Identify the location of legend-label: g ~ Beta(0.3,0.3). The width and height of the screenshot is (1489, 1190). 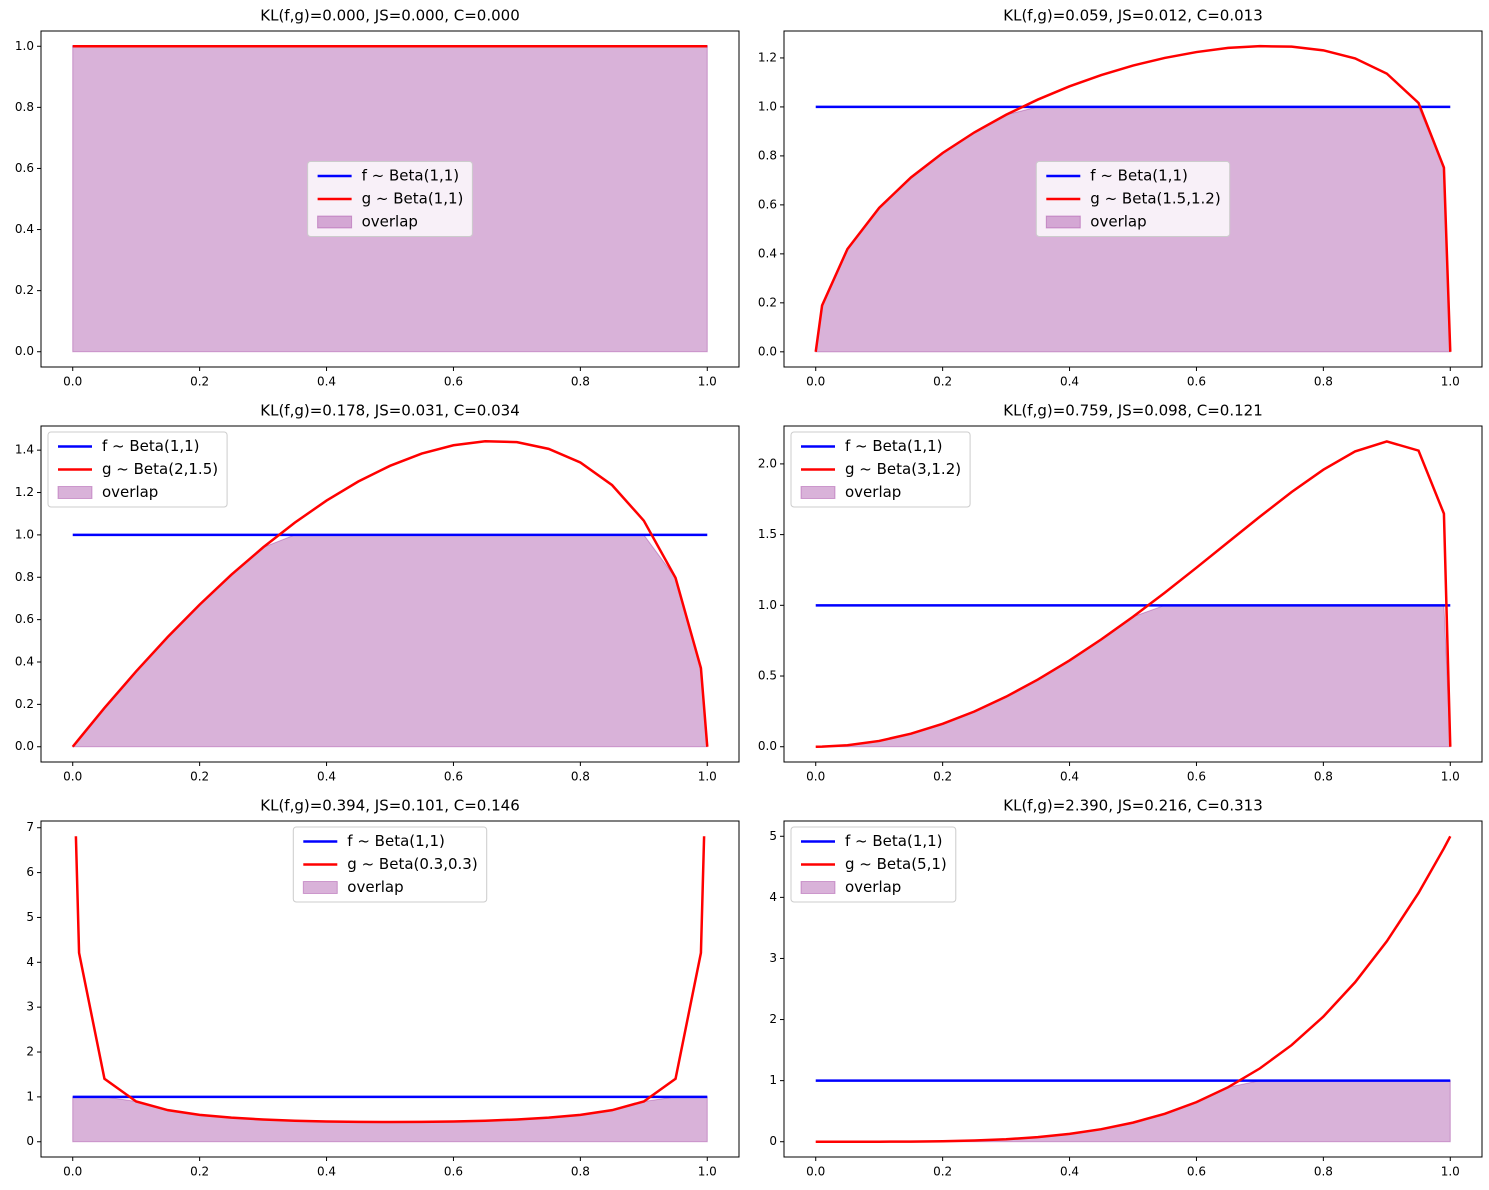
(412, 864).